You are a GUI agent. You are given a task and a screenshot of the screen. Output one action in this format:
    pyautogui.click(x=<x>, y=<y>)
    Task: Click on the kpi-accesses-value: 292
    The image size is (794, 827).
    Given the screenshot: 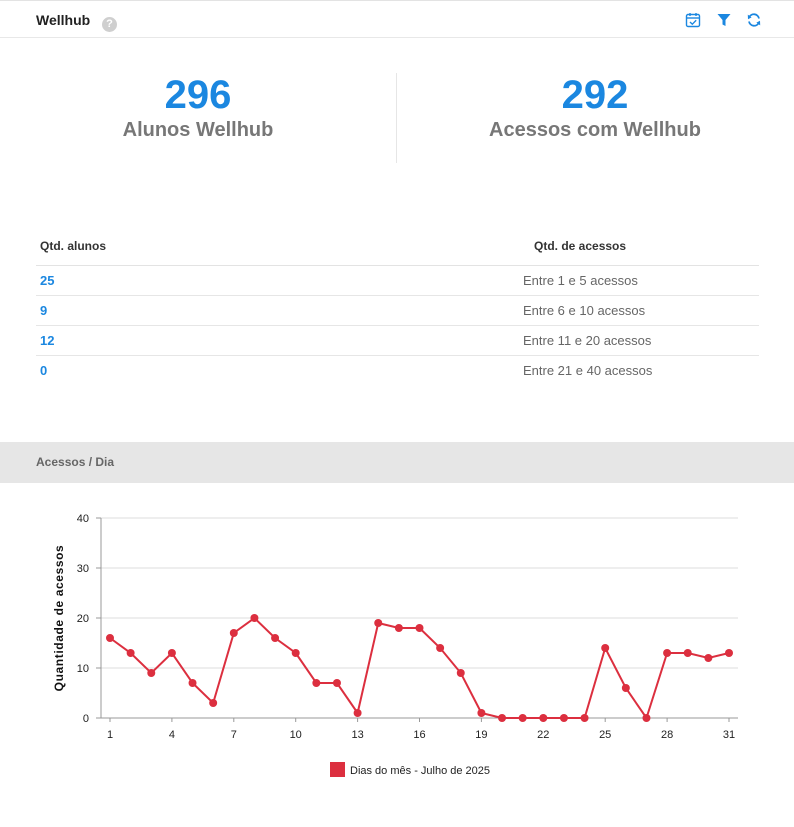 What is the action you would take?
    pyautogui.click(x=595, y=95)
    